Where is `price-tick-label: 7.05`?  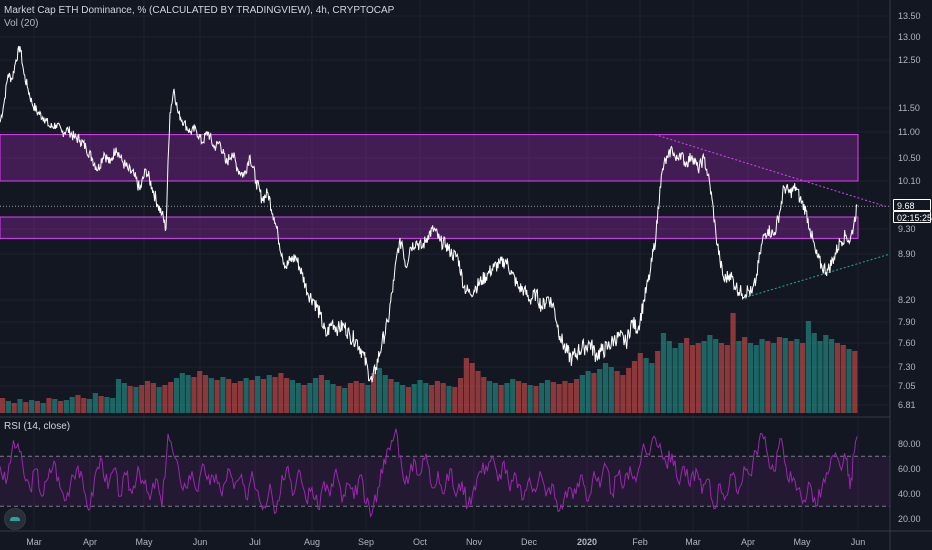 price-tick-label: 7.05 is located at coordinates (907, 386).